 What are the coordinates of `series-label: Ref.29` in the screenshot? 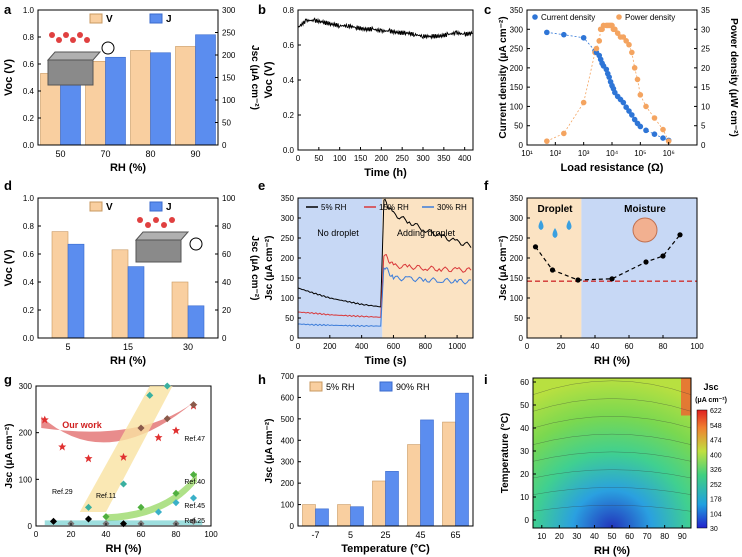 It's located at (62, 492).